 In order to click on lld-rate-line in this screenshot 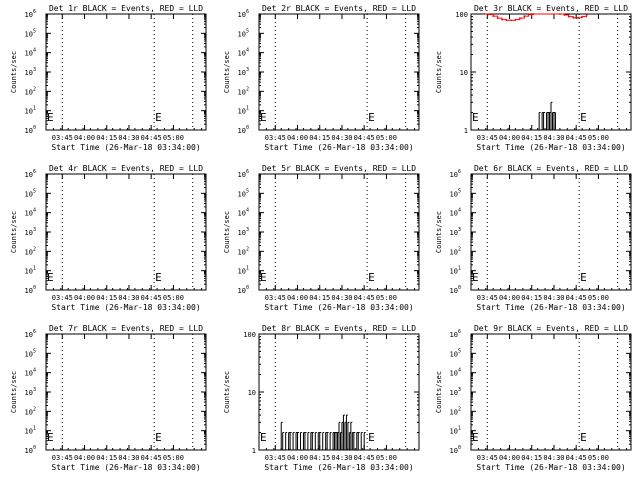, I will do `click(536, 17)`.